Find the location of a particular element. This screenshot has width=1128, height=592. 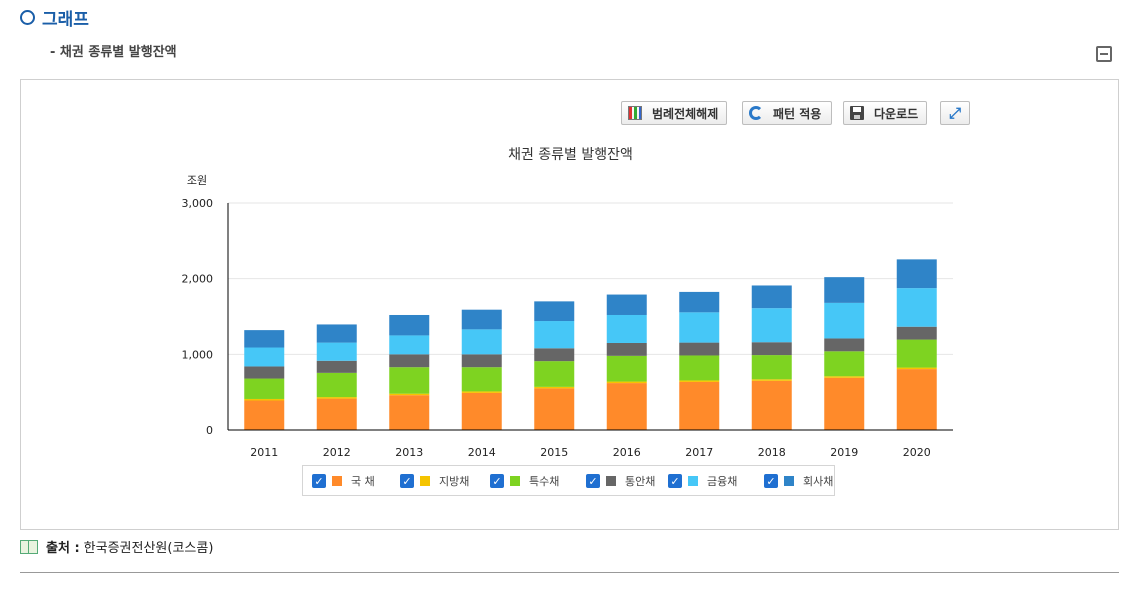

y-tick-label: 3,000 is located at coordinates (198, 203).